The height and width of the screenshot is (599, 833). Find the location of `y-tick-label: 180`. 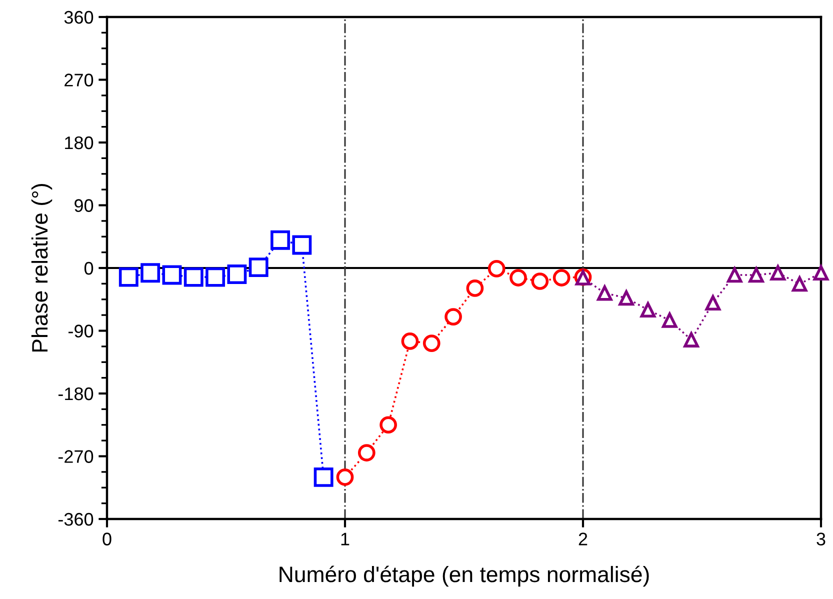

y-tick-label: 180 is located at coordinates (79, 143).